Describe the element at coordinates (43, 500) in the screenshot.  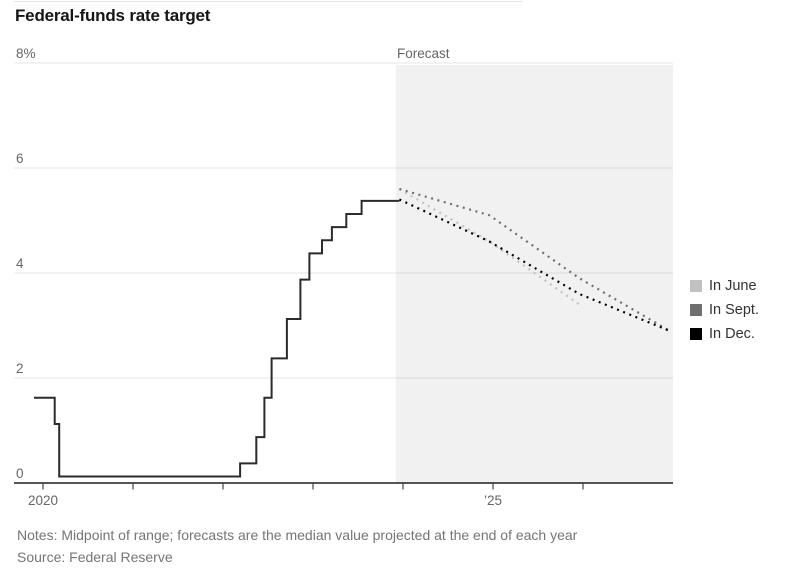
I see `x-tick-label: 2020` at that location.